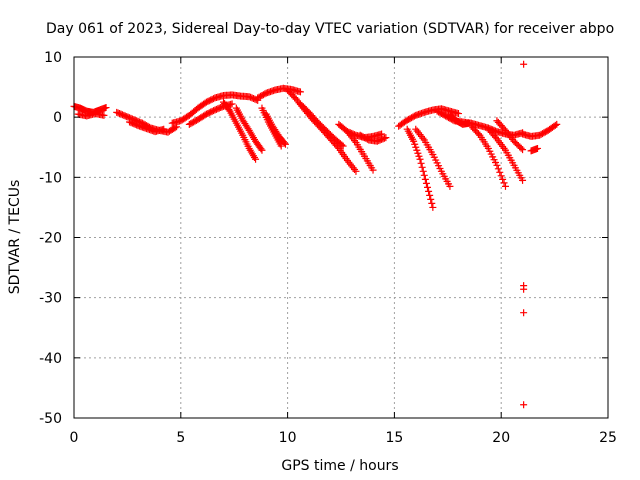  I want to click on y-tick-label: 0, so click(57, 118).